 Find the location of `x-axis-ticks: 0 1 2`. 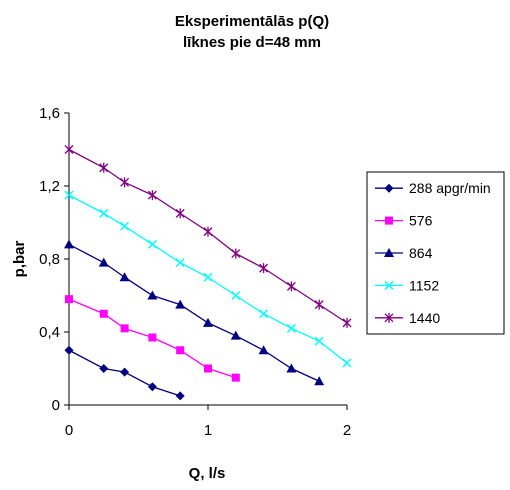

x-axis-ticks: 0 1 2 is located at coordinates (208, 422).